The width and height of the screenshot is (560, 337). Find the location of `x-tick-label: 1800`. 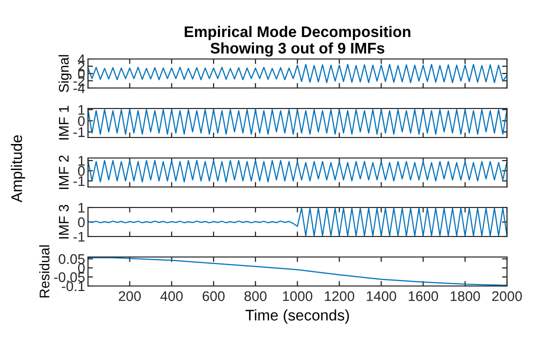

x-tick-label: 1800 is located at coordinates (465, 296).